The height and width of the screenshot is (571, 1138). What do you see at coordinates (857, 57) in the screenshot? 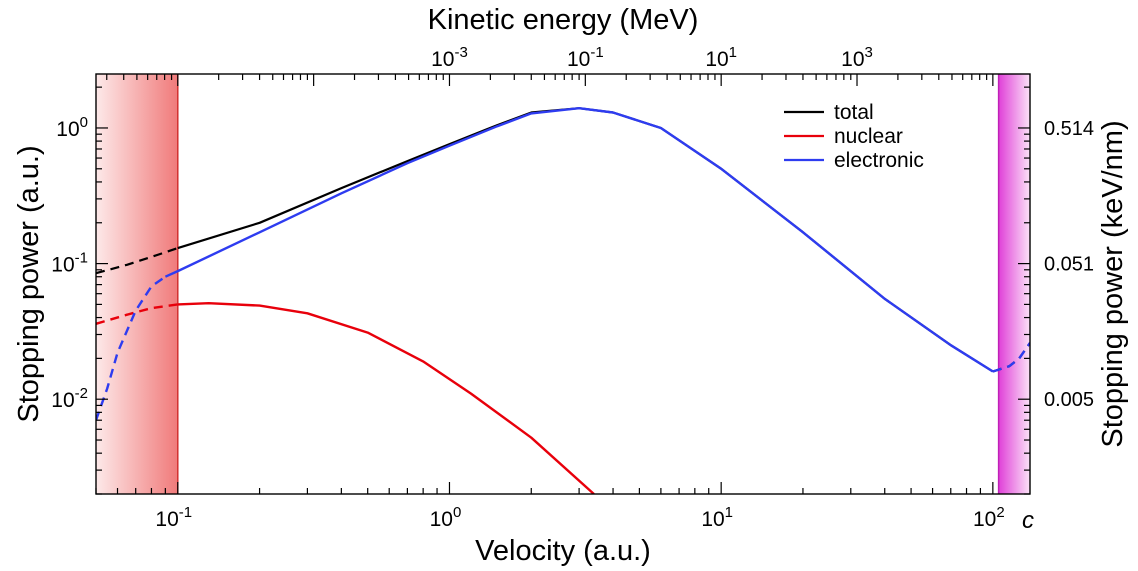
I see `x2-tick-label: 10³` at bounding box center [857, 57].